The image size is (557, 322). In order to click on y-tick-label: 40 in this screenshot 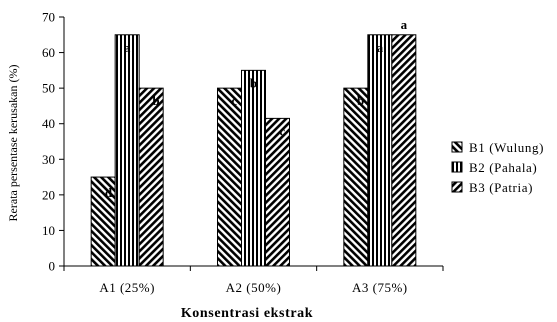, I will do `click(48, 123)`.